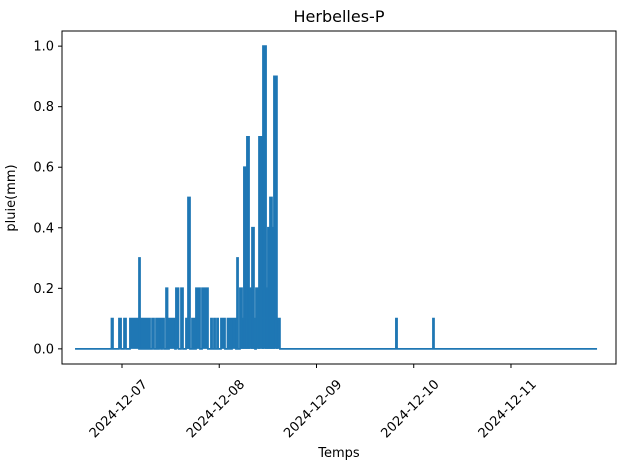  What do you see at coordinates (43, 349) in the screenshot?
I see `y-tick-label: 0.0` at bounding box center [43, 349].